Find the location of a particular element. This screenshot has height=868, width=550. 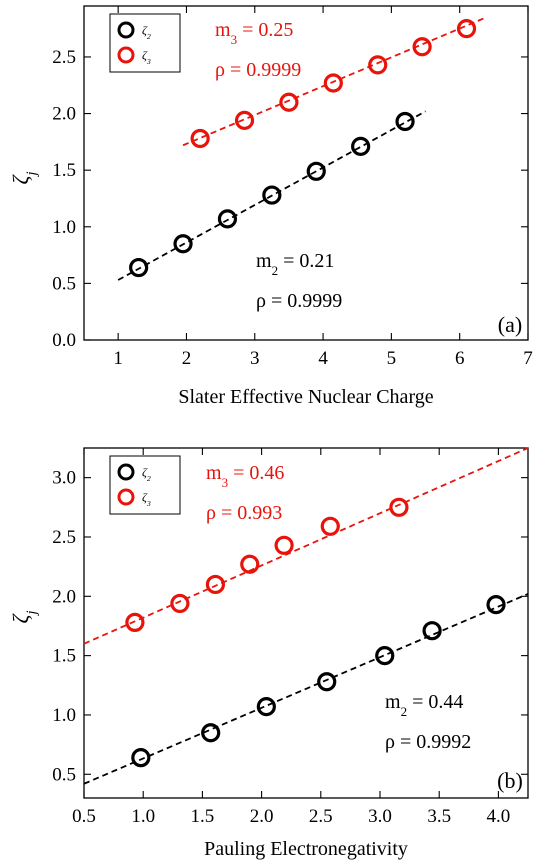

x-tick-label: 0.5 is located at coordinates (84, 816).